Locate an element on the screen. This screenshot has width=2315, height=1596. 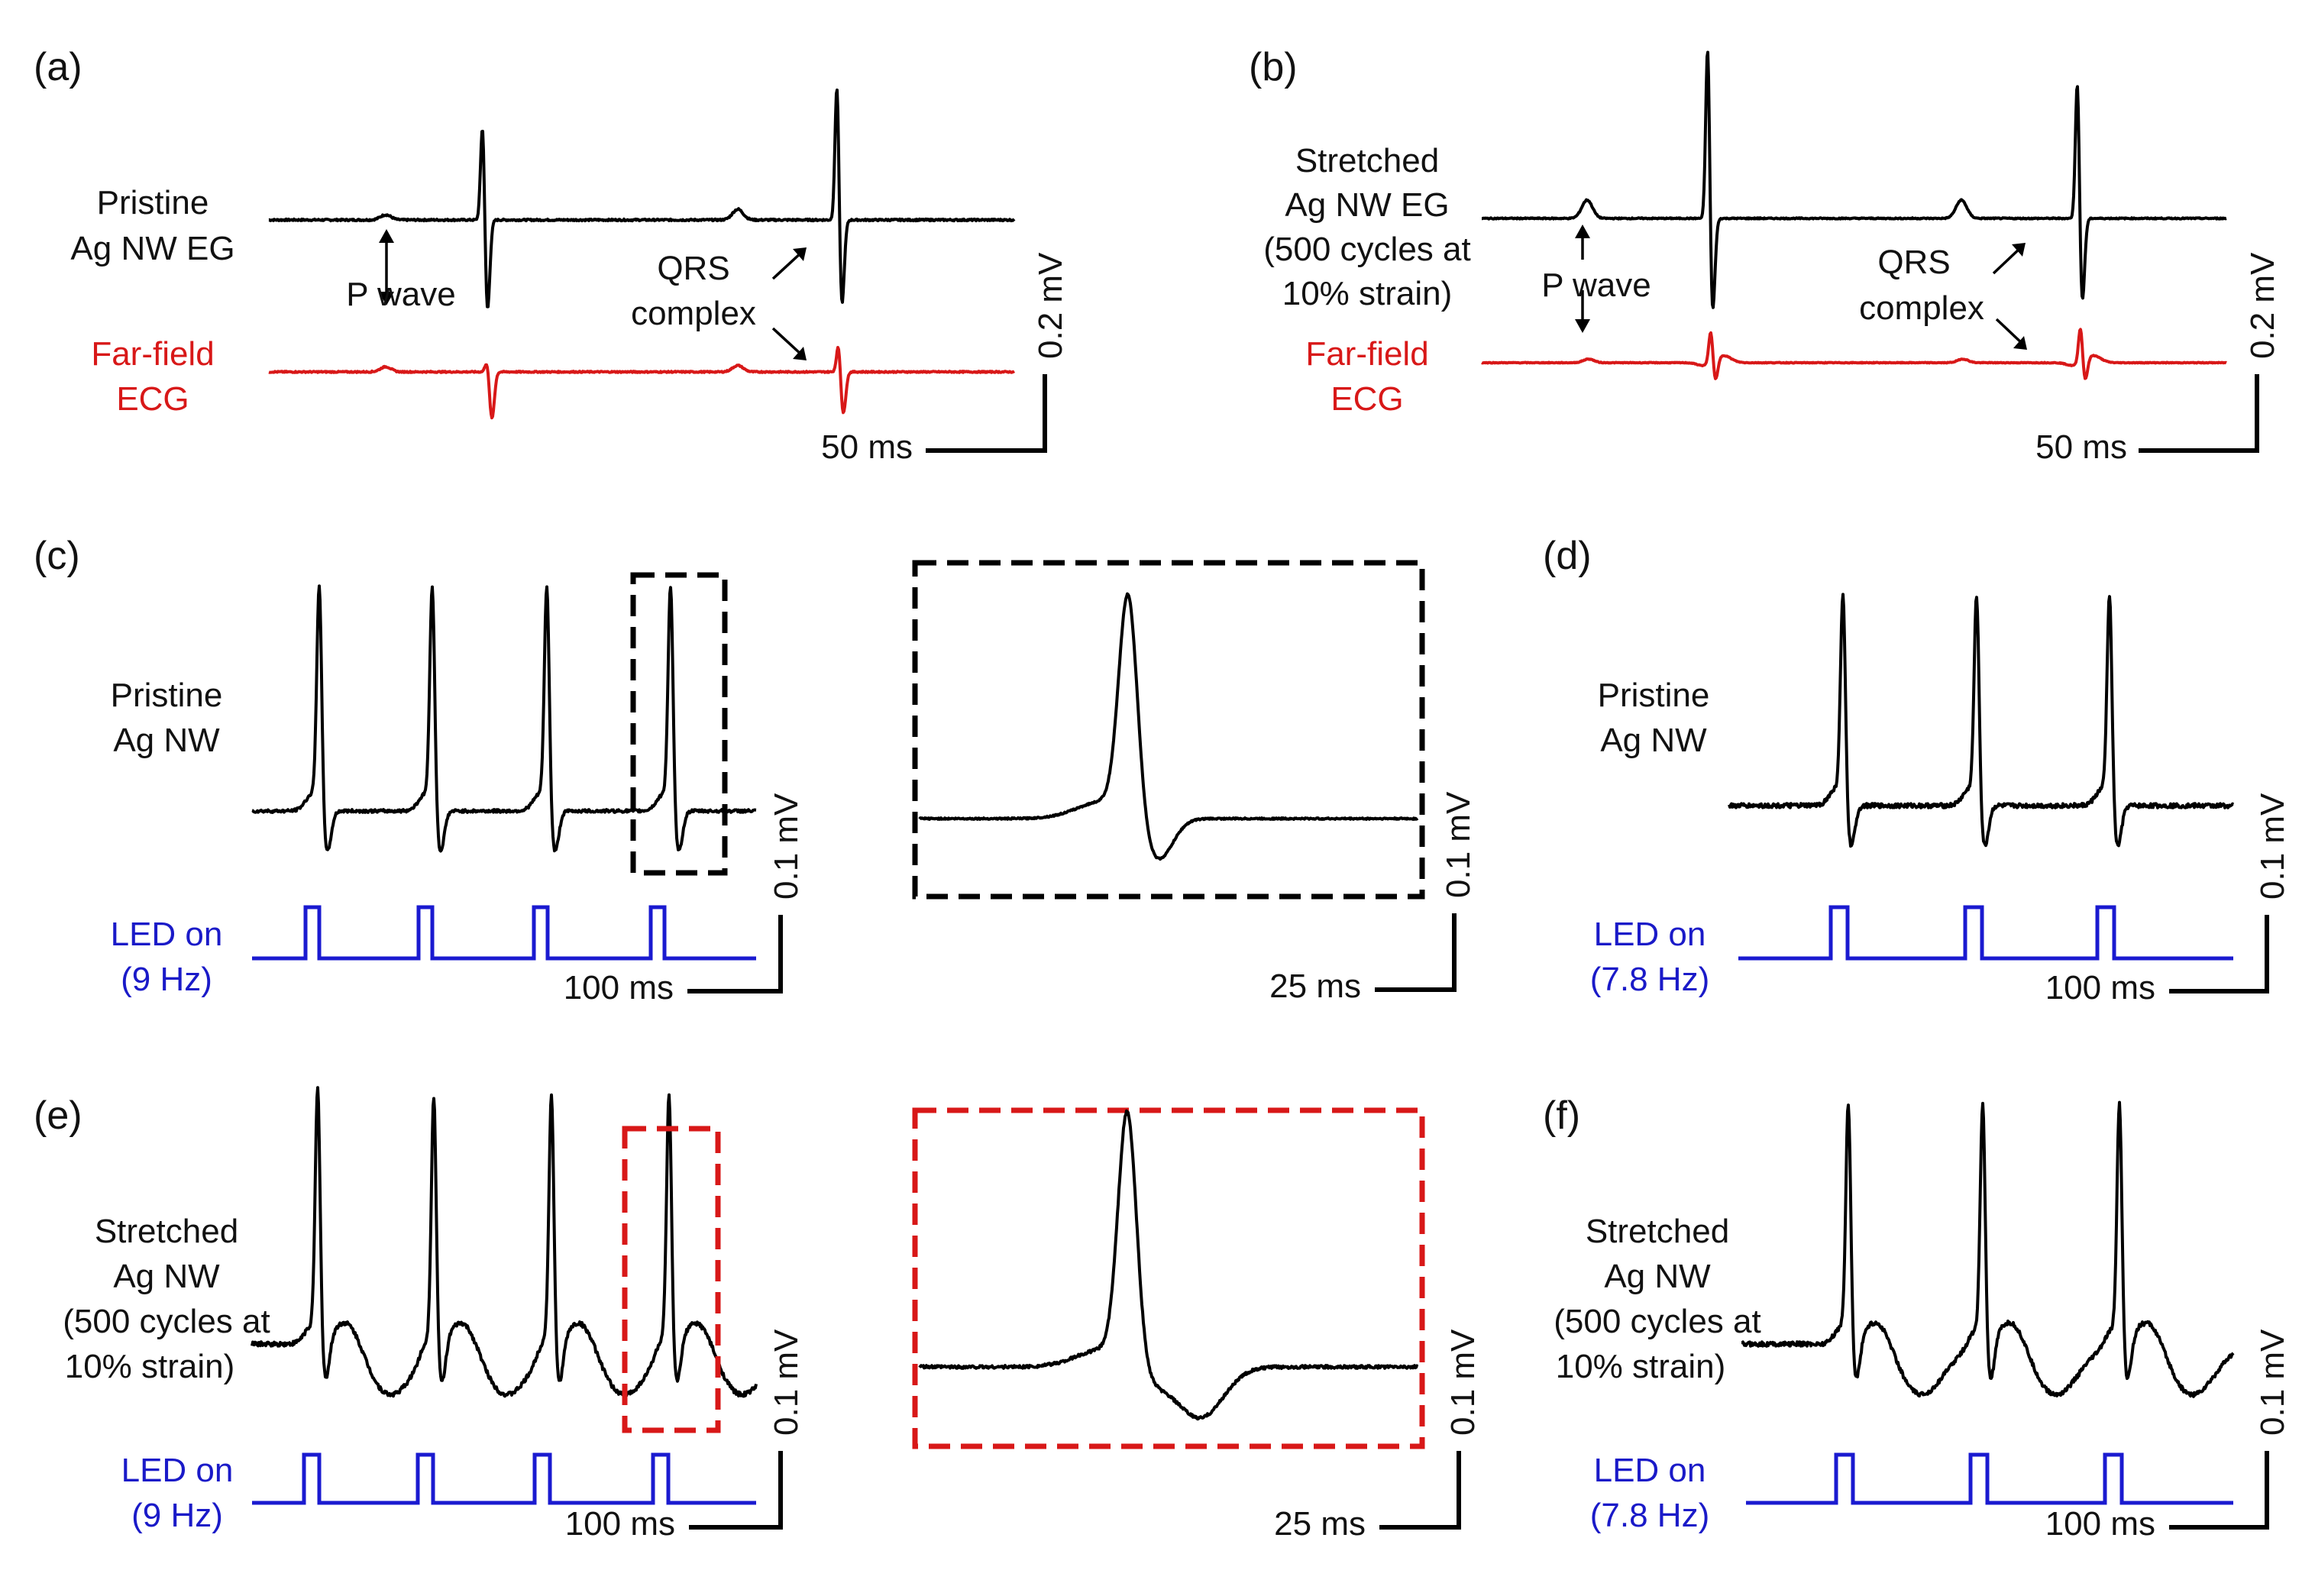
panel-d-label: (d) is located at coordinates (1567, 556).